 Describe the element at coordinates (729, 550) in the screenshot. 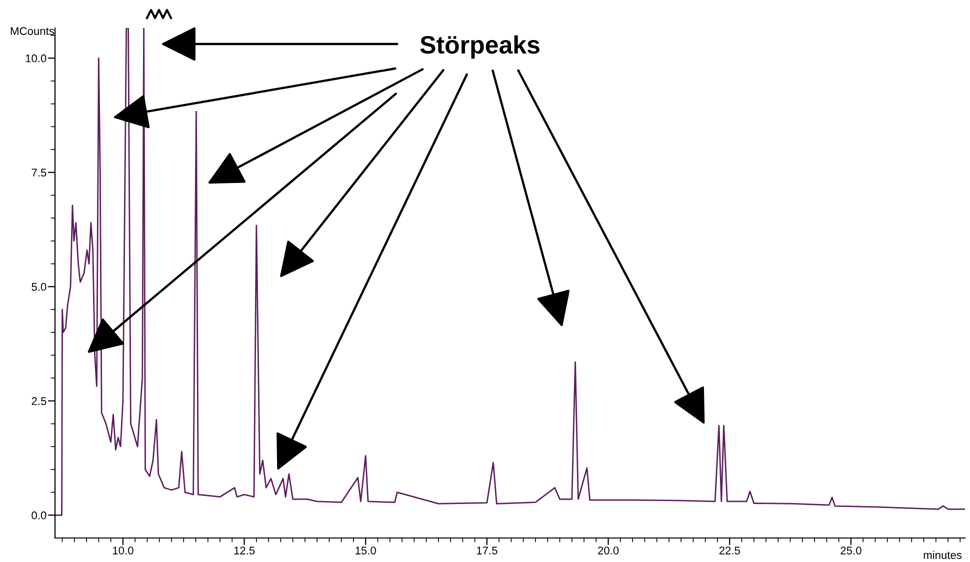

I see `x-tick-label: 22.5` at that location.